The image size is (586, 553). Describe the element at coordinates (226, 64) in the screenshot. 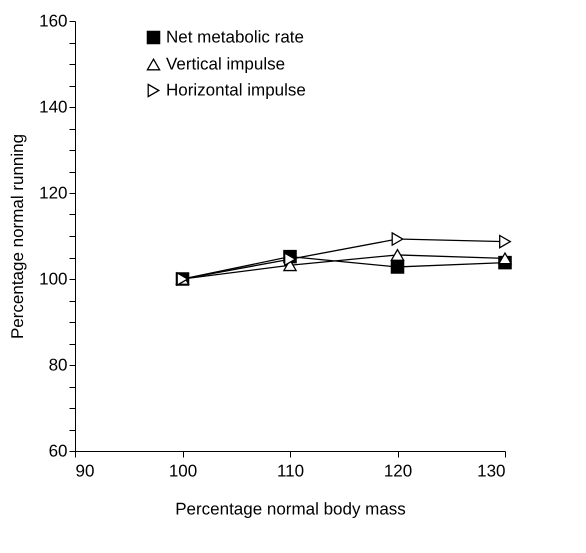

I see `legend-label: Vertical impulse` at that location.